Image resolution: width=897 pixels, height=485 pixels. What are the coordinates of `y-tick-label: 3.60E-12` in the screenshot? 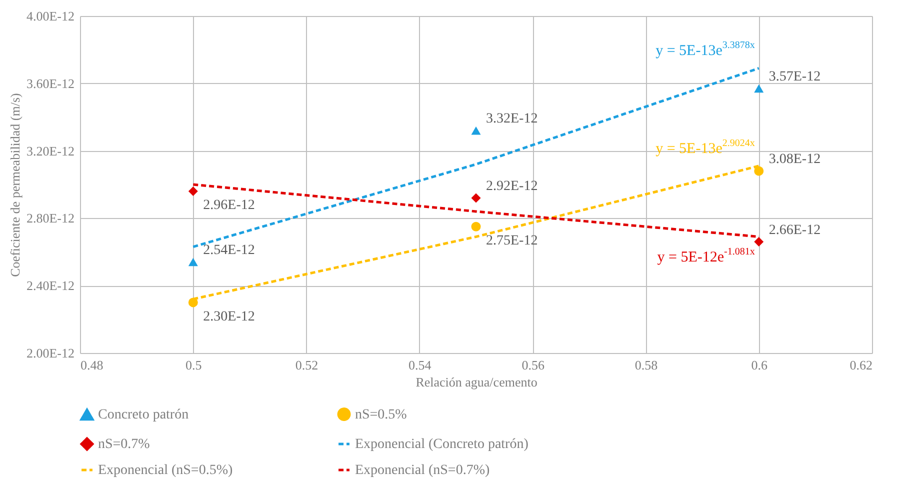 It's located at (50, 83).